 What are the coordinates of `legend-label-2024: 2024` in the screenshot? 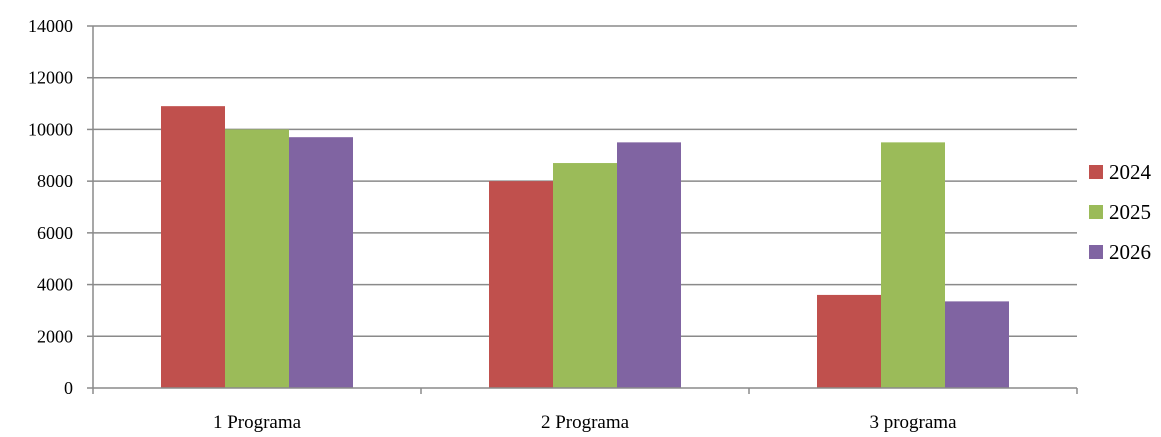 It's located at (1130, 172).